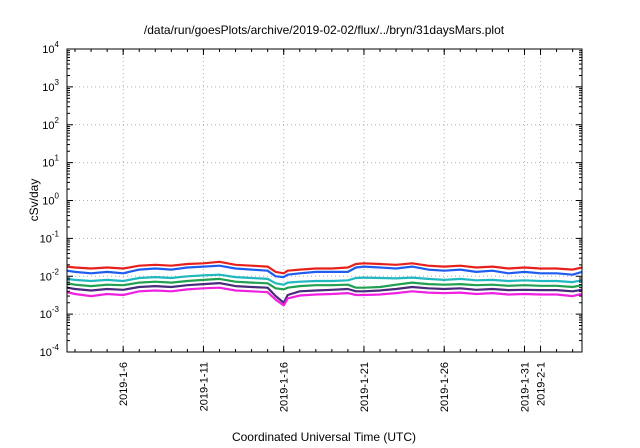 The width and height of the screenshot is (640, 448). Describe the element at coordinates (50, 200) in the screenshot. I see `y-tick-label: 10⁰` at that location.